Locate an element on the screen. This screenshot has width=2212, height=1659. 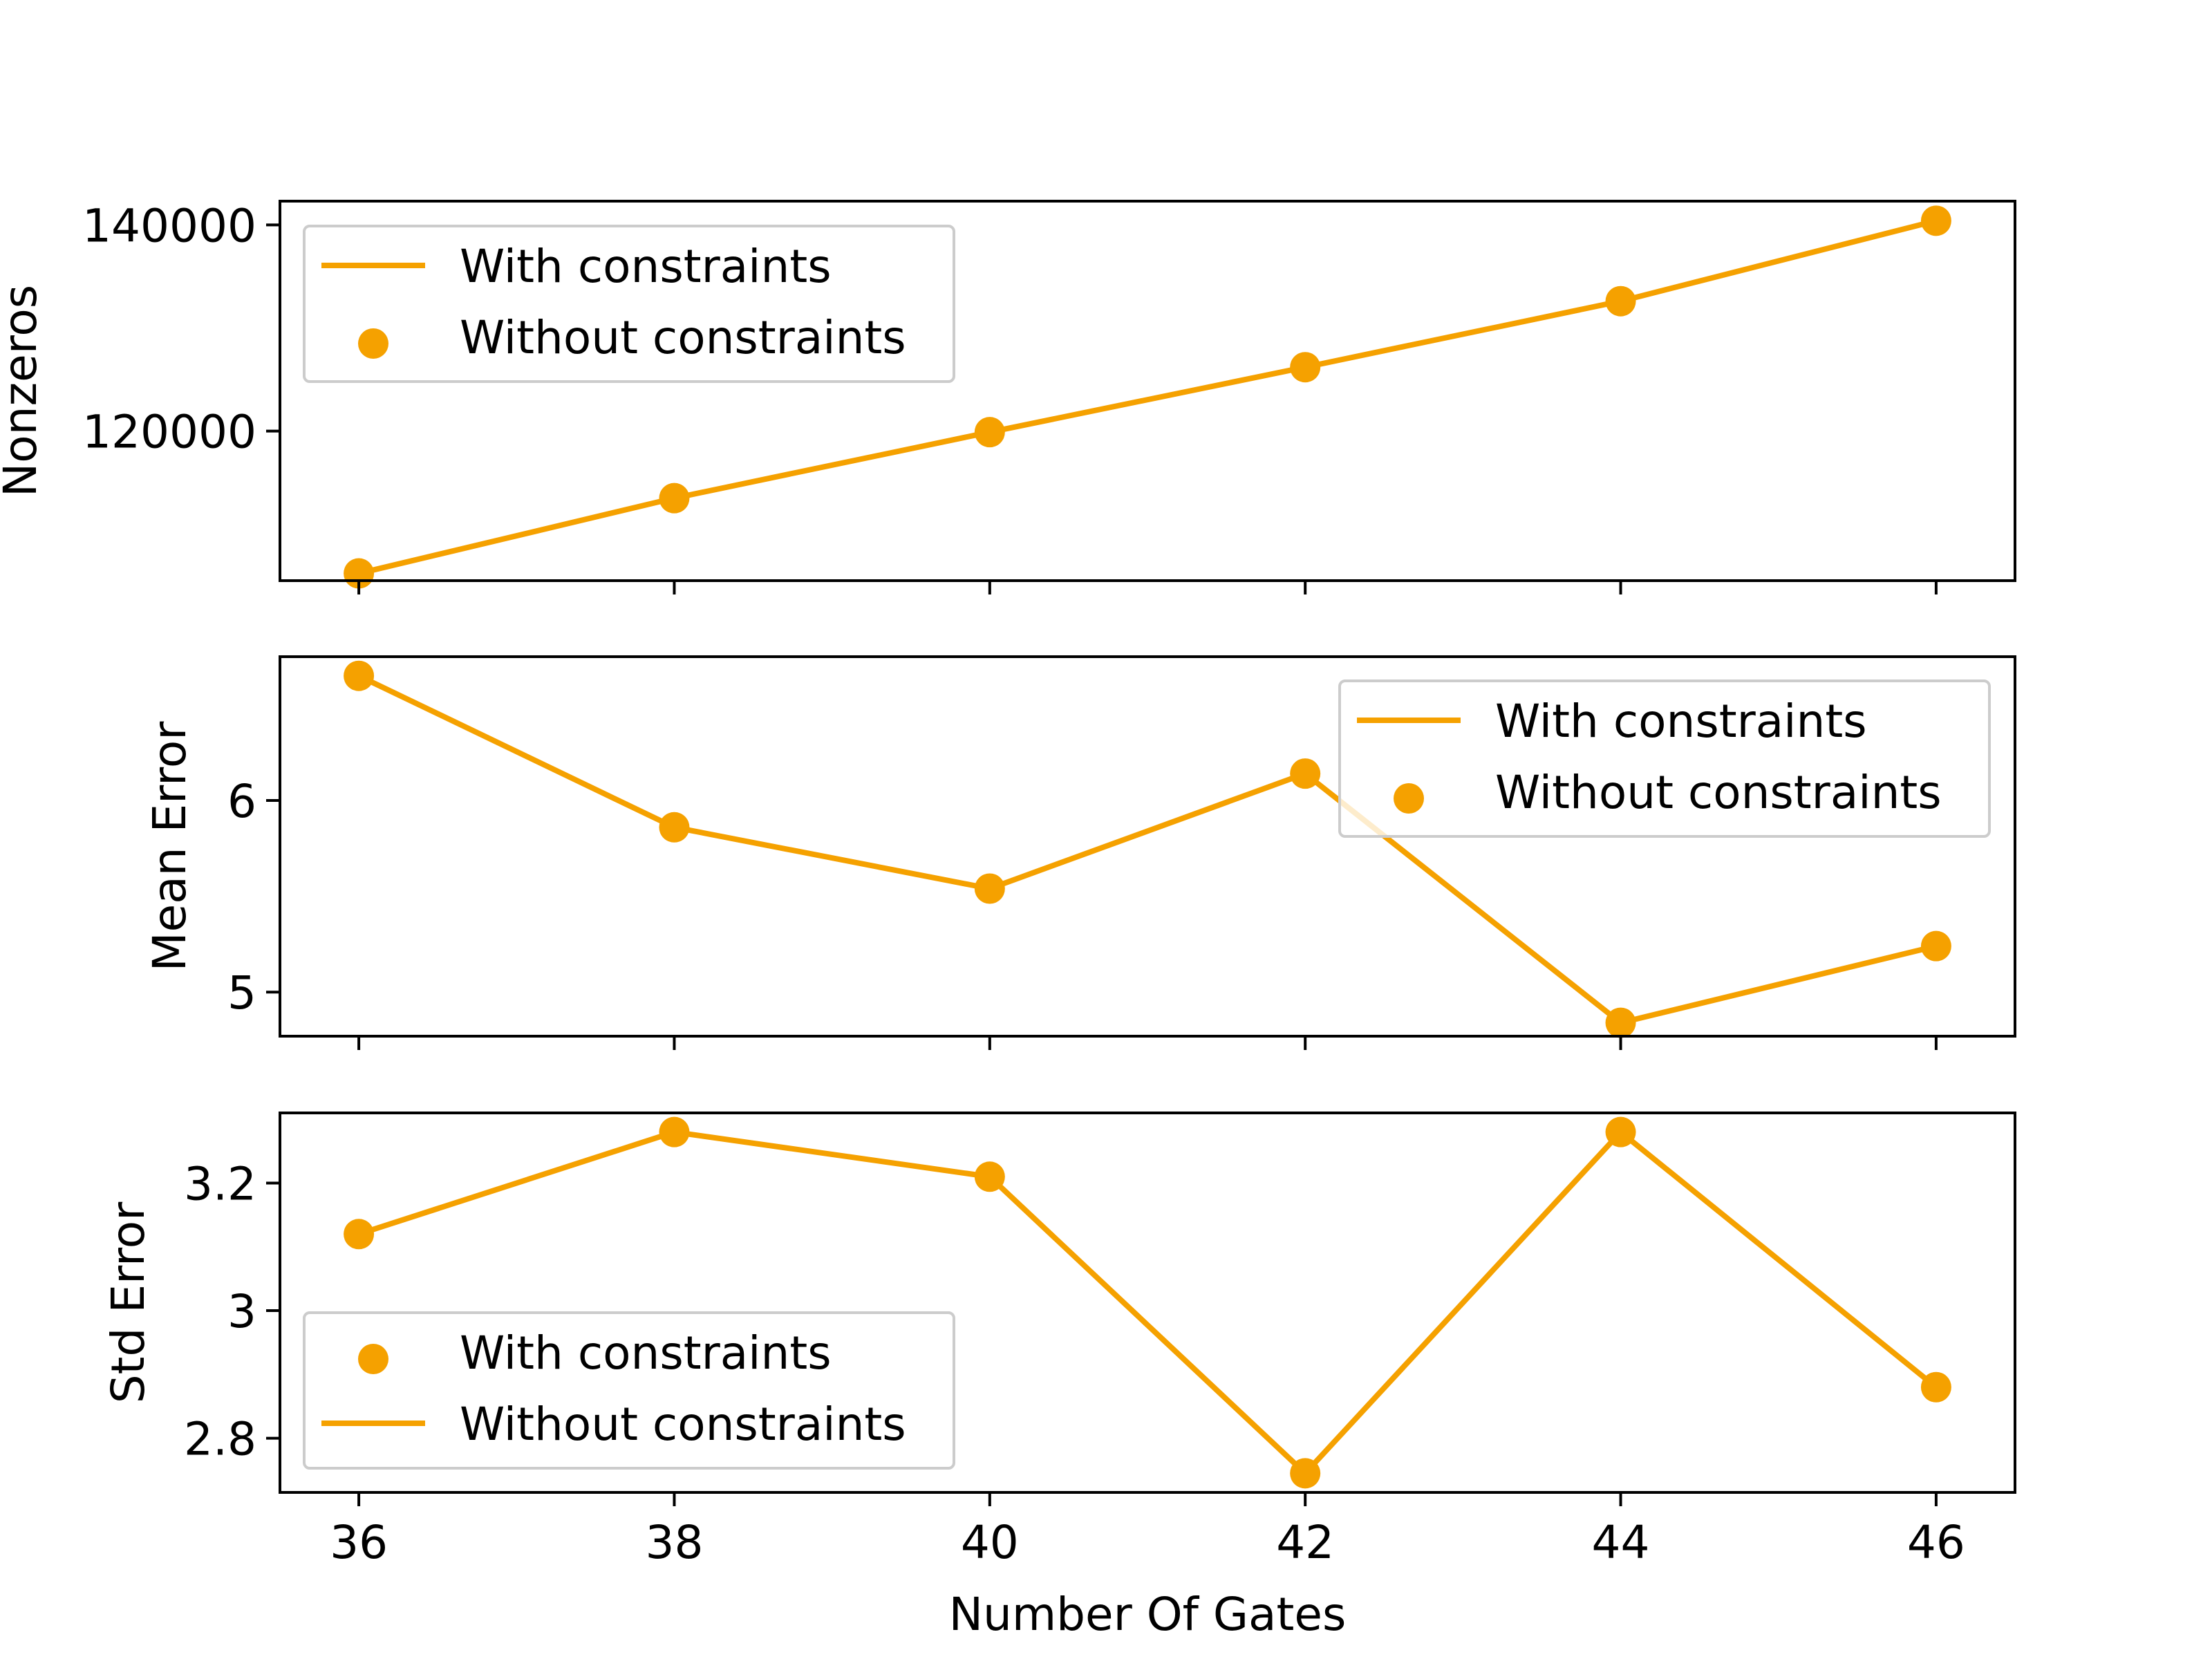
y-tick-label: 140000 is located at coordinates (169, 225).